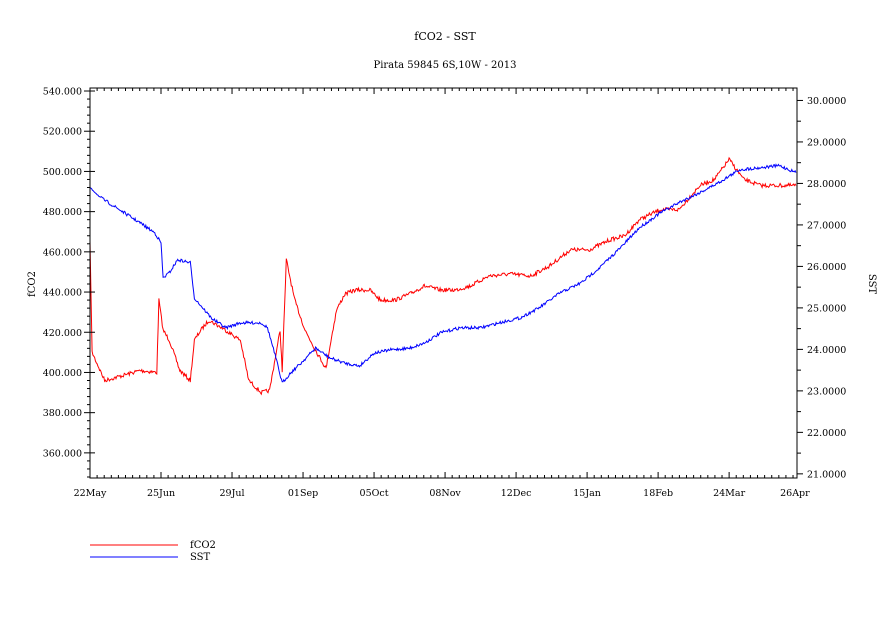  What do you see at coordinates (826, 433) in the screenshot?
I see `y2-tick-label: 22.0000` at bounding box center [826, 433].